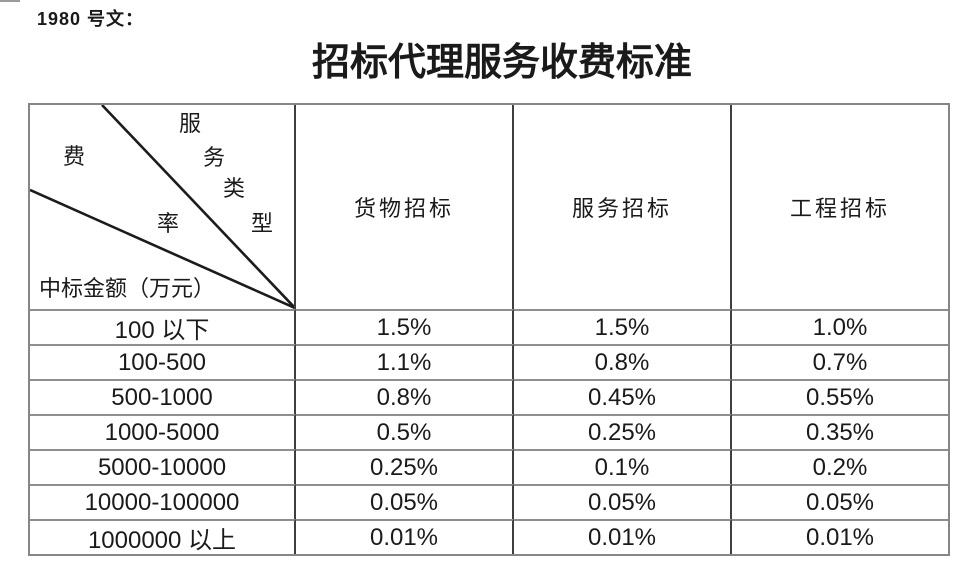 The image size is (976, 581). I want to click on fee-value: 0.5%, so click(405, 431).